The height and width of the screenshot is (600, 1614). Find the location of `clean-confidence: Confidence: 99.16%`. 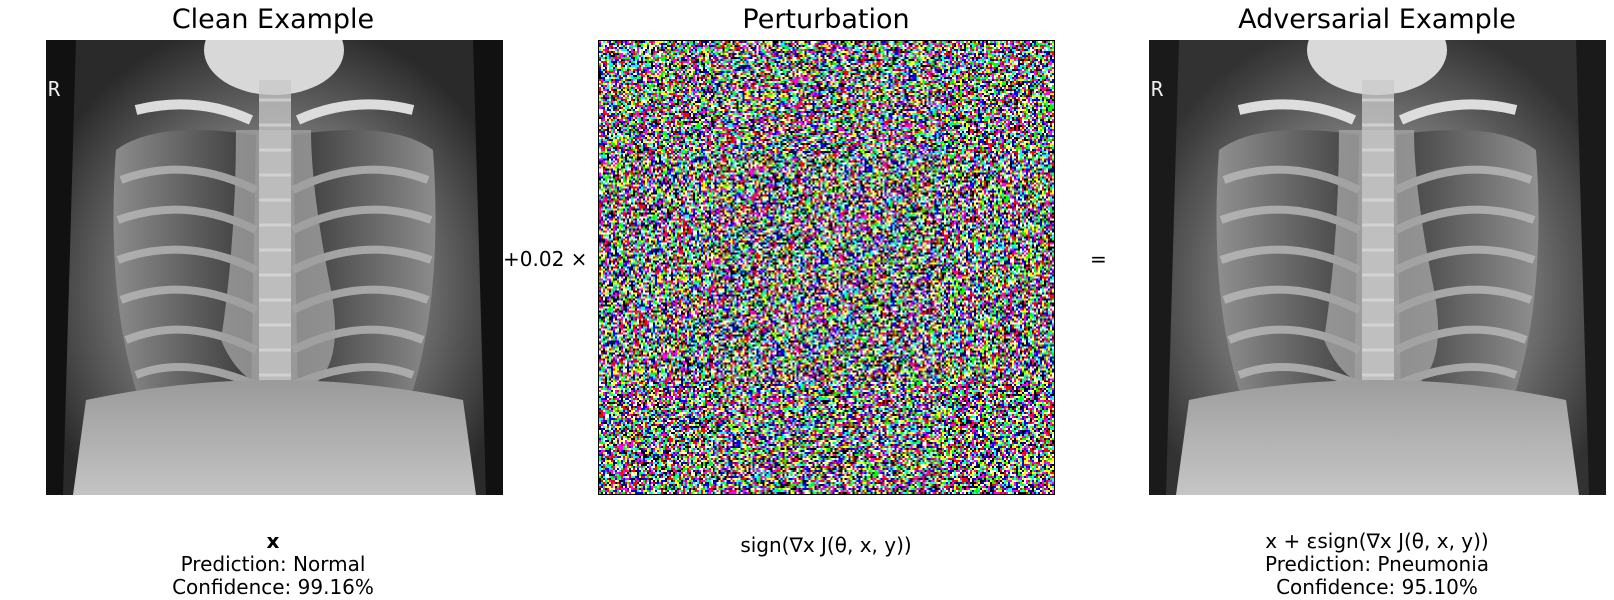

clean-confidence: Confidence: 99.16% is located at coordinates (273, 587).